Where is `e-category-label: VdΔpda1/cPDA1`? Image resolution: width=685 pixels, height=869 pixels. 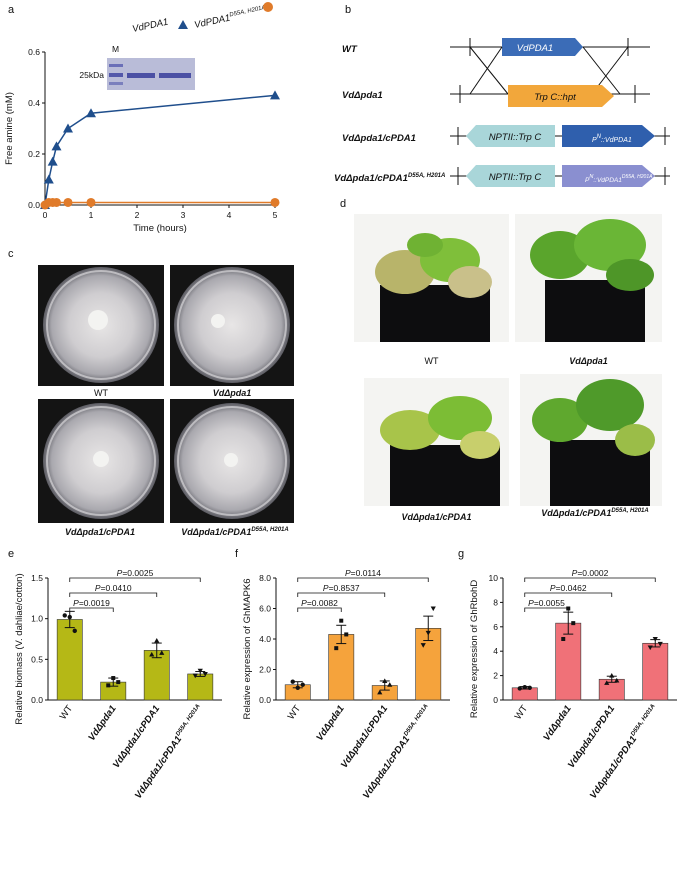
e-category-label: VdΔpda1/cPDA1 is located at coordinates (136, 736).